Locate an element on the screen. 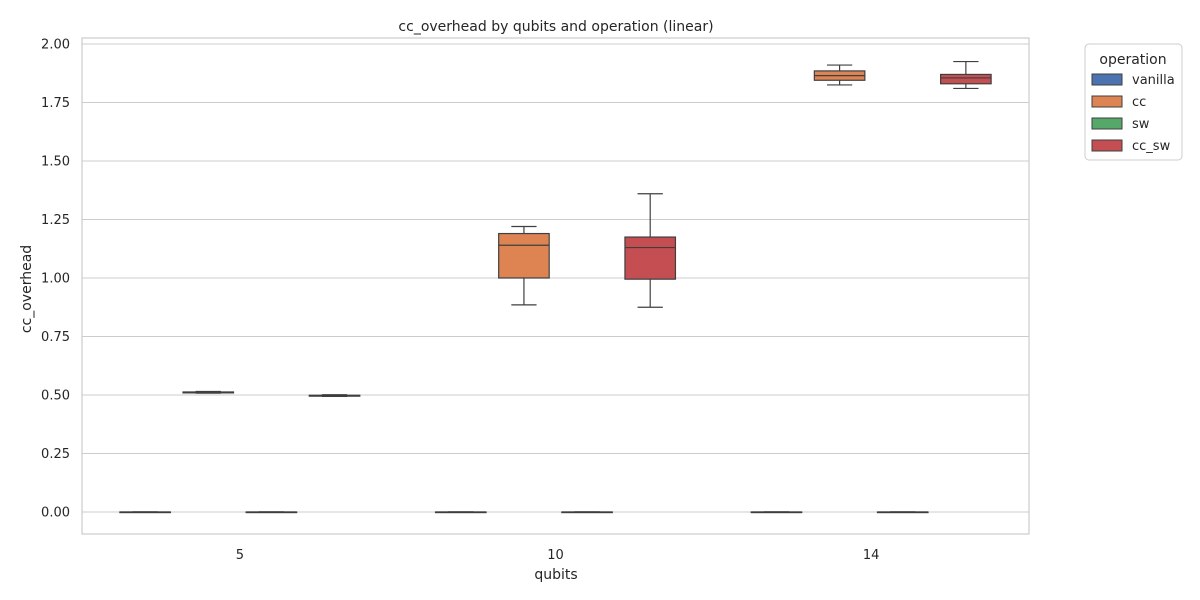  legend-item-sw: sw is located at coordinates (1120, 124).